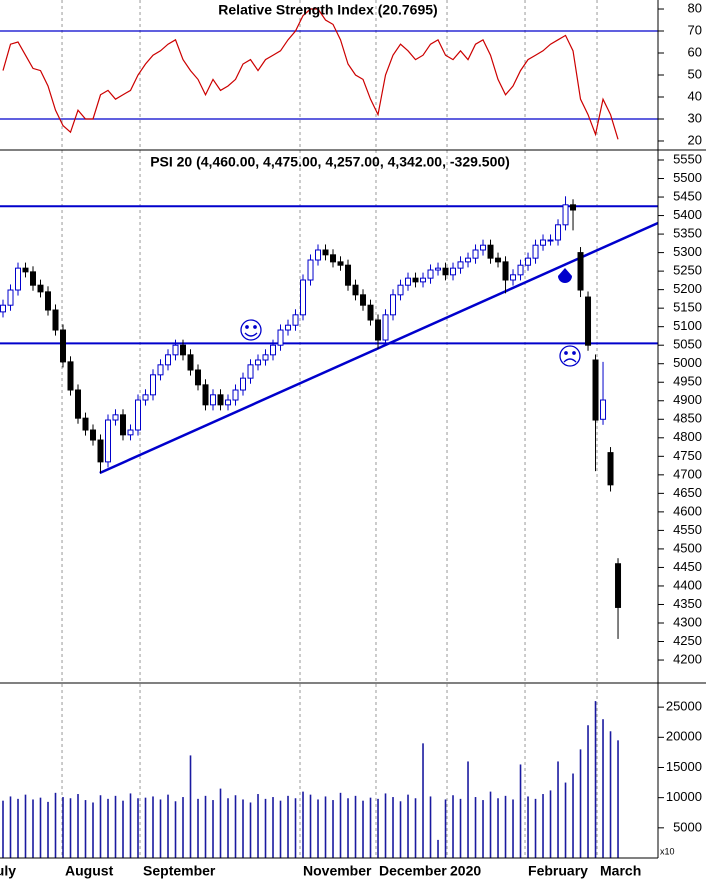 The height and width of the screenshot is (880, 706). What do you see at coordinates (695, 139) in the screenshot?
I see `y-tick-label: 20` at bounding box center [695, 139].